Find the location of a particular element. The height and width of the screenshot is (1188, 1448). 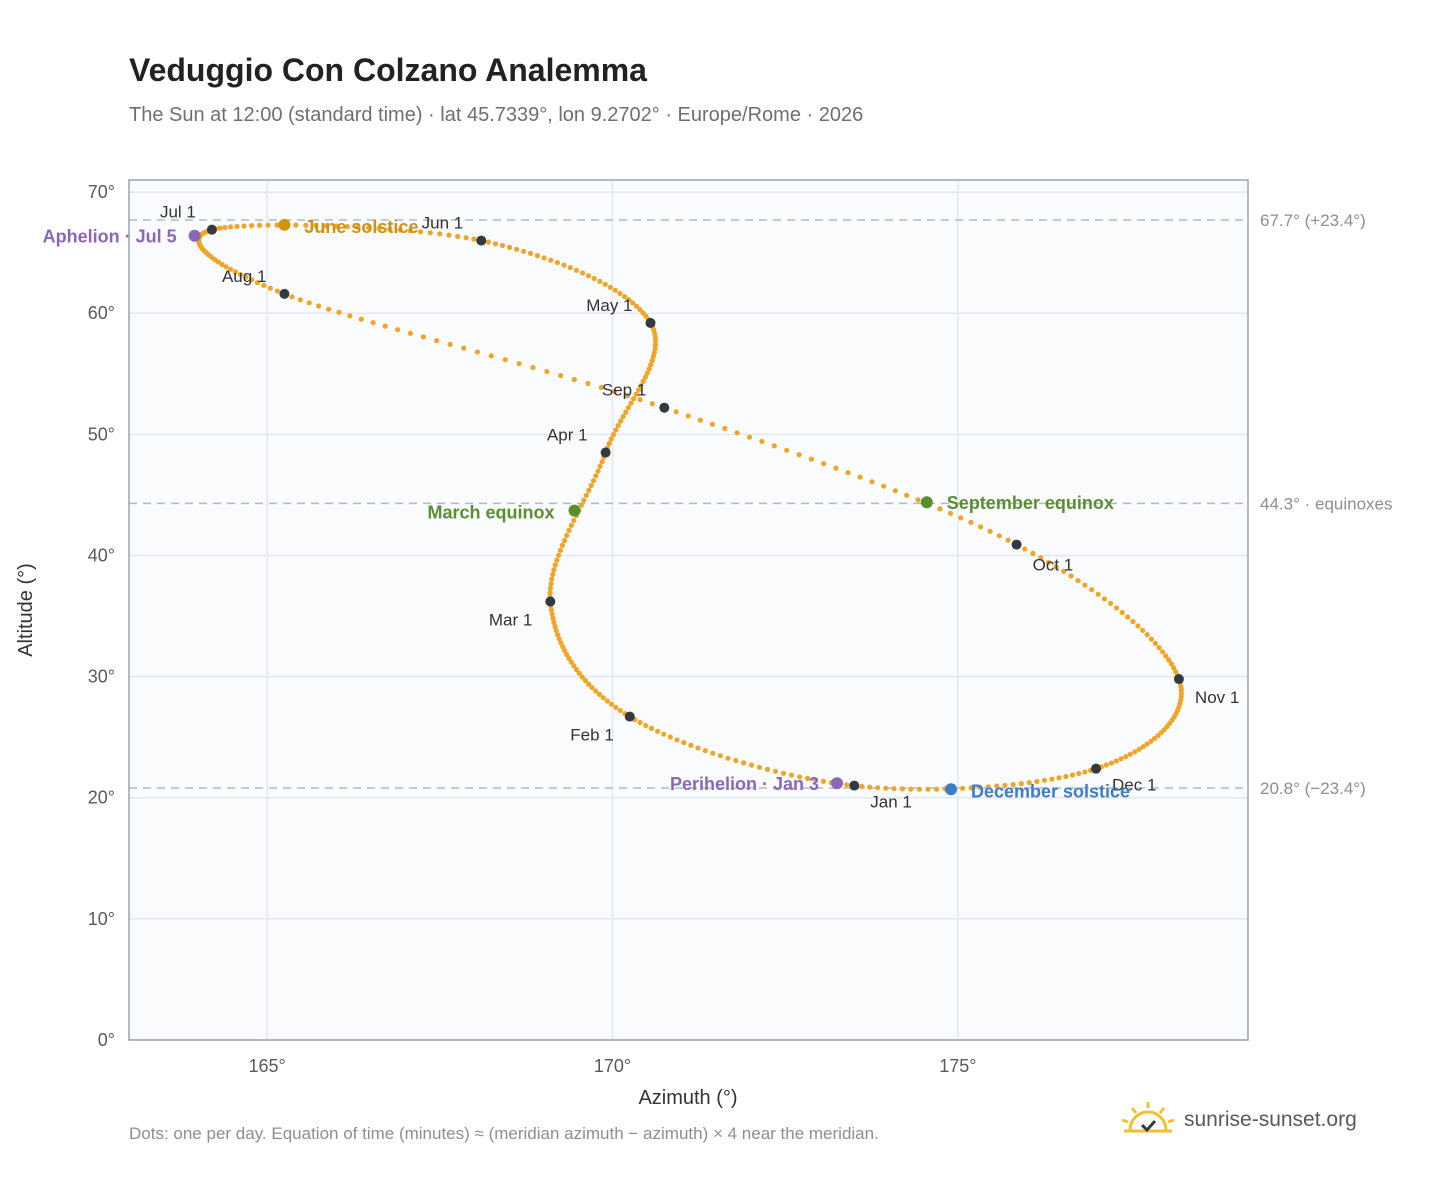

sun-logo-icon is located at coordinates (1148, 1117).